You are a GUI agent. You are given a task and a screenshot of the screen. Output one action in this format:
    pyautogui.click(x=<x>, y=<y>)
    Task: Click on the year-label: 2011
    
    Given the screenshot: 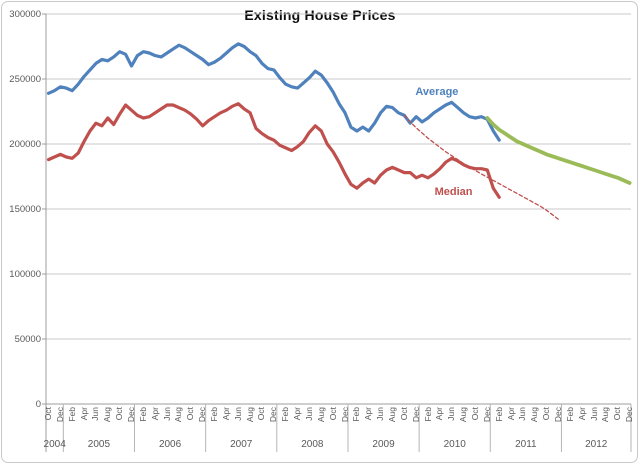 What is the action you would take?
    pyautogui.click(x=526, y=444)
    